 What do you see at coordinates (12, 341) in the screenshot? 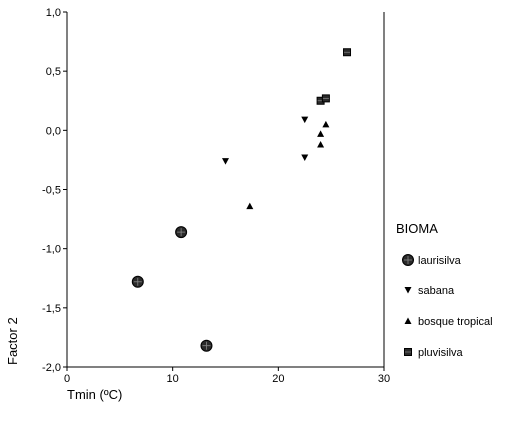
I see `y-axis-title: Factor 2` at bounding box center [12, 341].